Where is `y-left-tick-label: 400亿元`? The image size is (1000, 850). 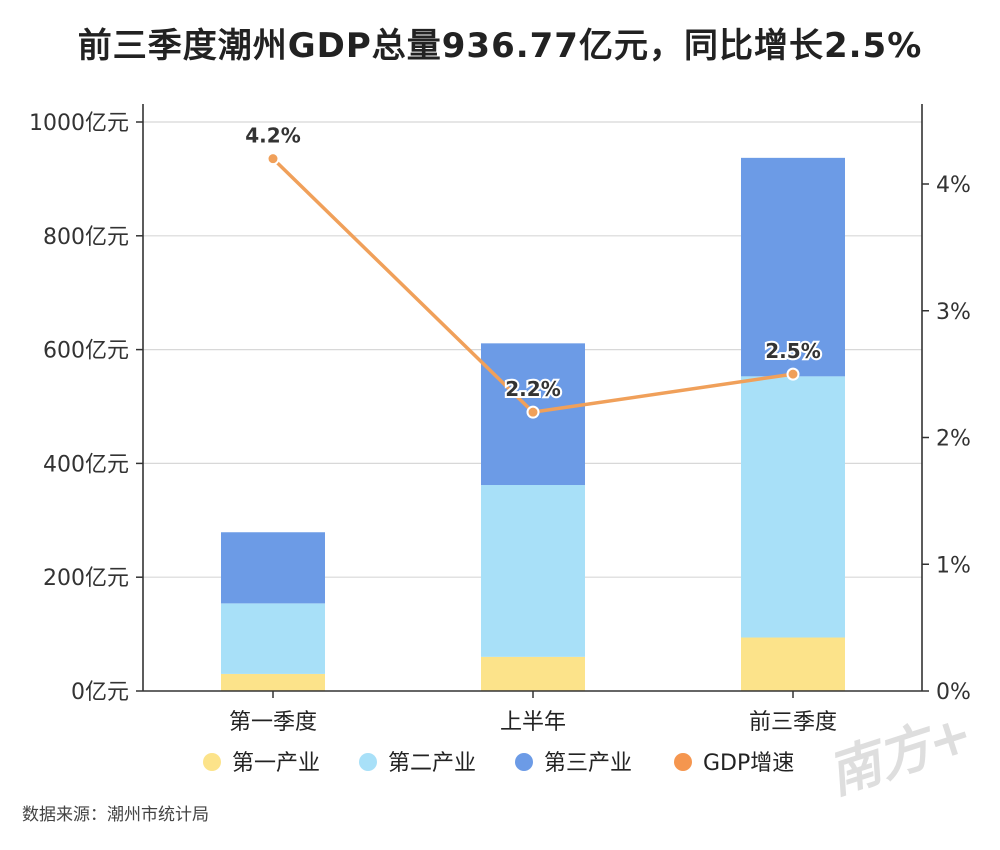 y-left-tick-label: 400亿元 is located at coordinates (86, 464).